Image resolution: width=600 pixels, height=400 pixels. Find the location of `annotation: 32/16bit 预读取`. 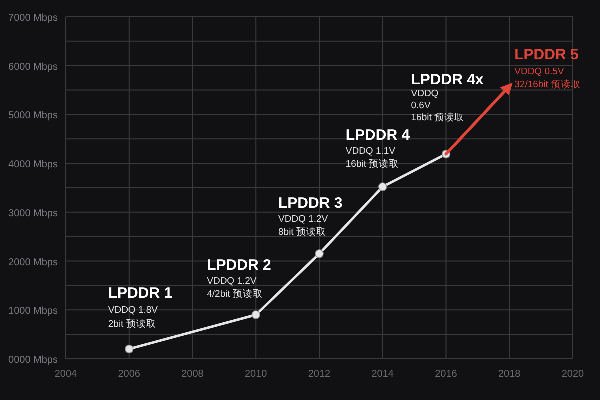

annotation: 32/16bit 预读取 is located at coordinates (548, 84).